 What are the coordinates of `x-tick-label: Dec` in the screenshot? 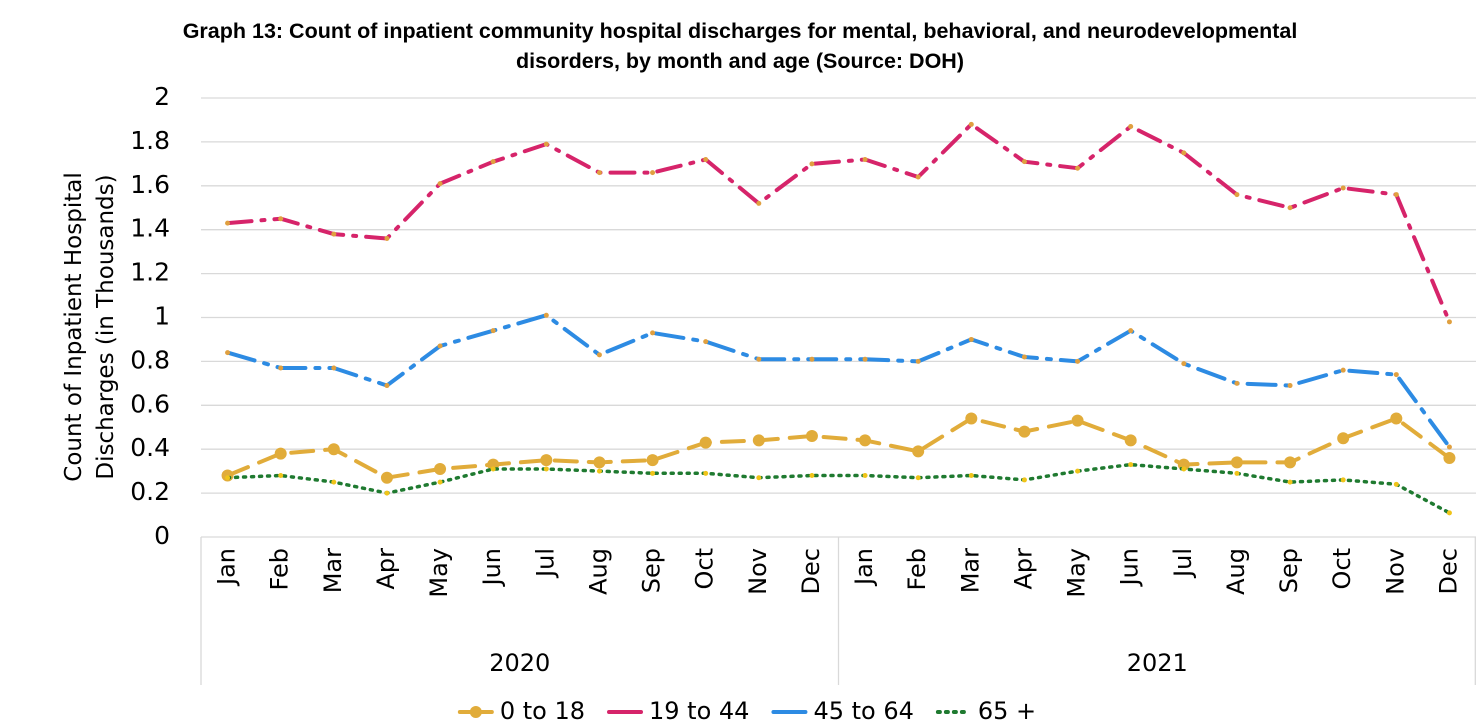 It's located at (1448, 571).